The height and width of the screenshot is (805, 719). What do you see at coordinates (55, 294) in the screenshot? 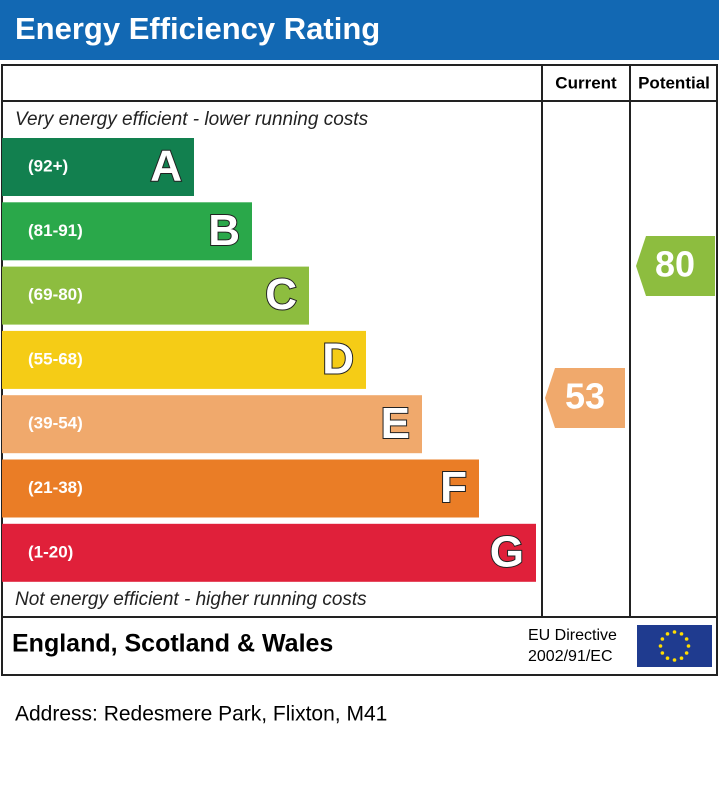
I see `band-range: (69-80)` at bounding box center [55, 294].